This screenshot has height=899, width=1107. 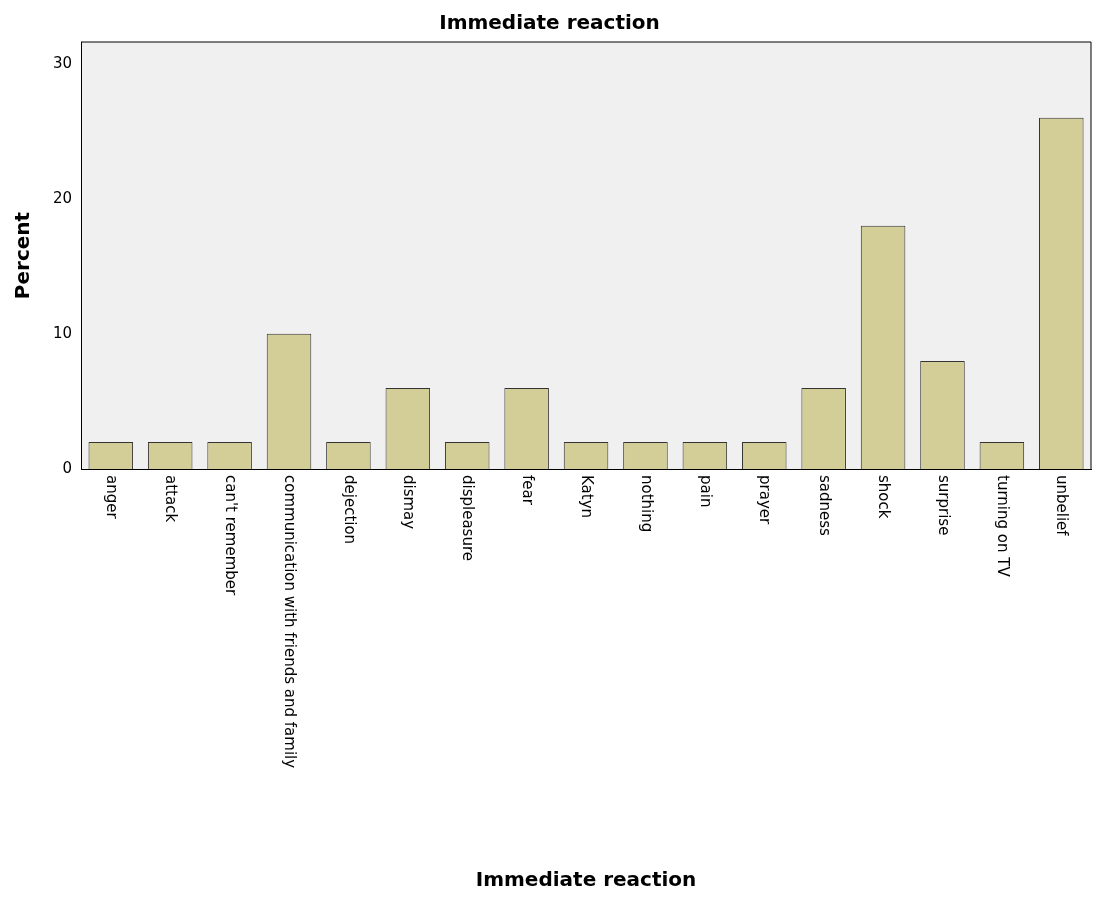 What do you see at coordinates (884, 497) in the screenshot?
I see `x-tick-label: shock` at bounding box center [884, 497].